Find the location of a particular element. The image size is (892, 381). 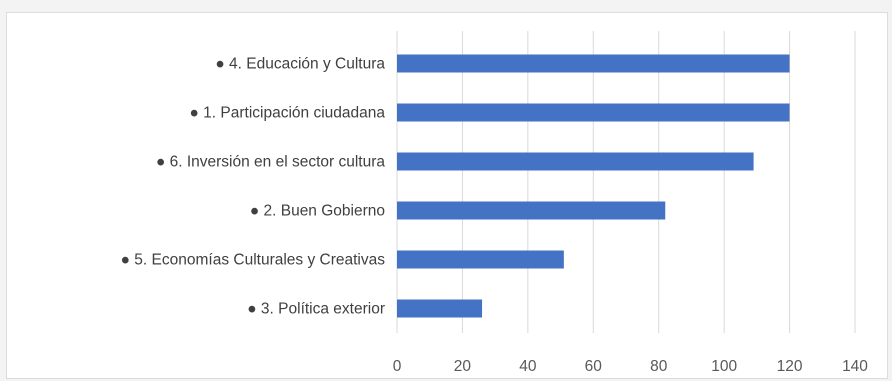

category-label: ● 3. Política exterior is located at coordinates (316, 309).